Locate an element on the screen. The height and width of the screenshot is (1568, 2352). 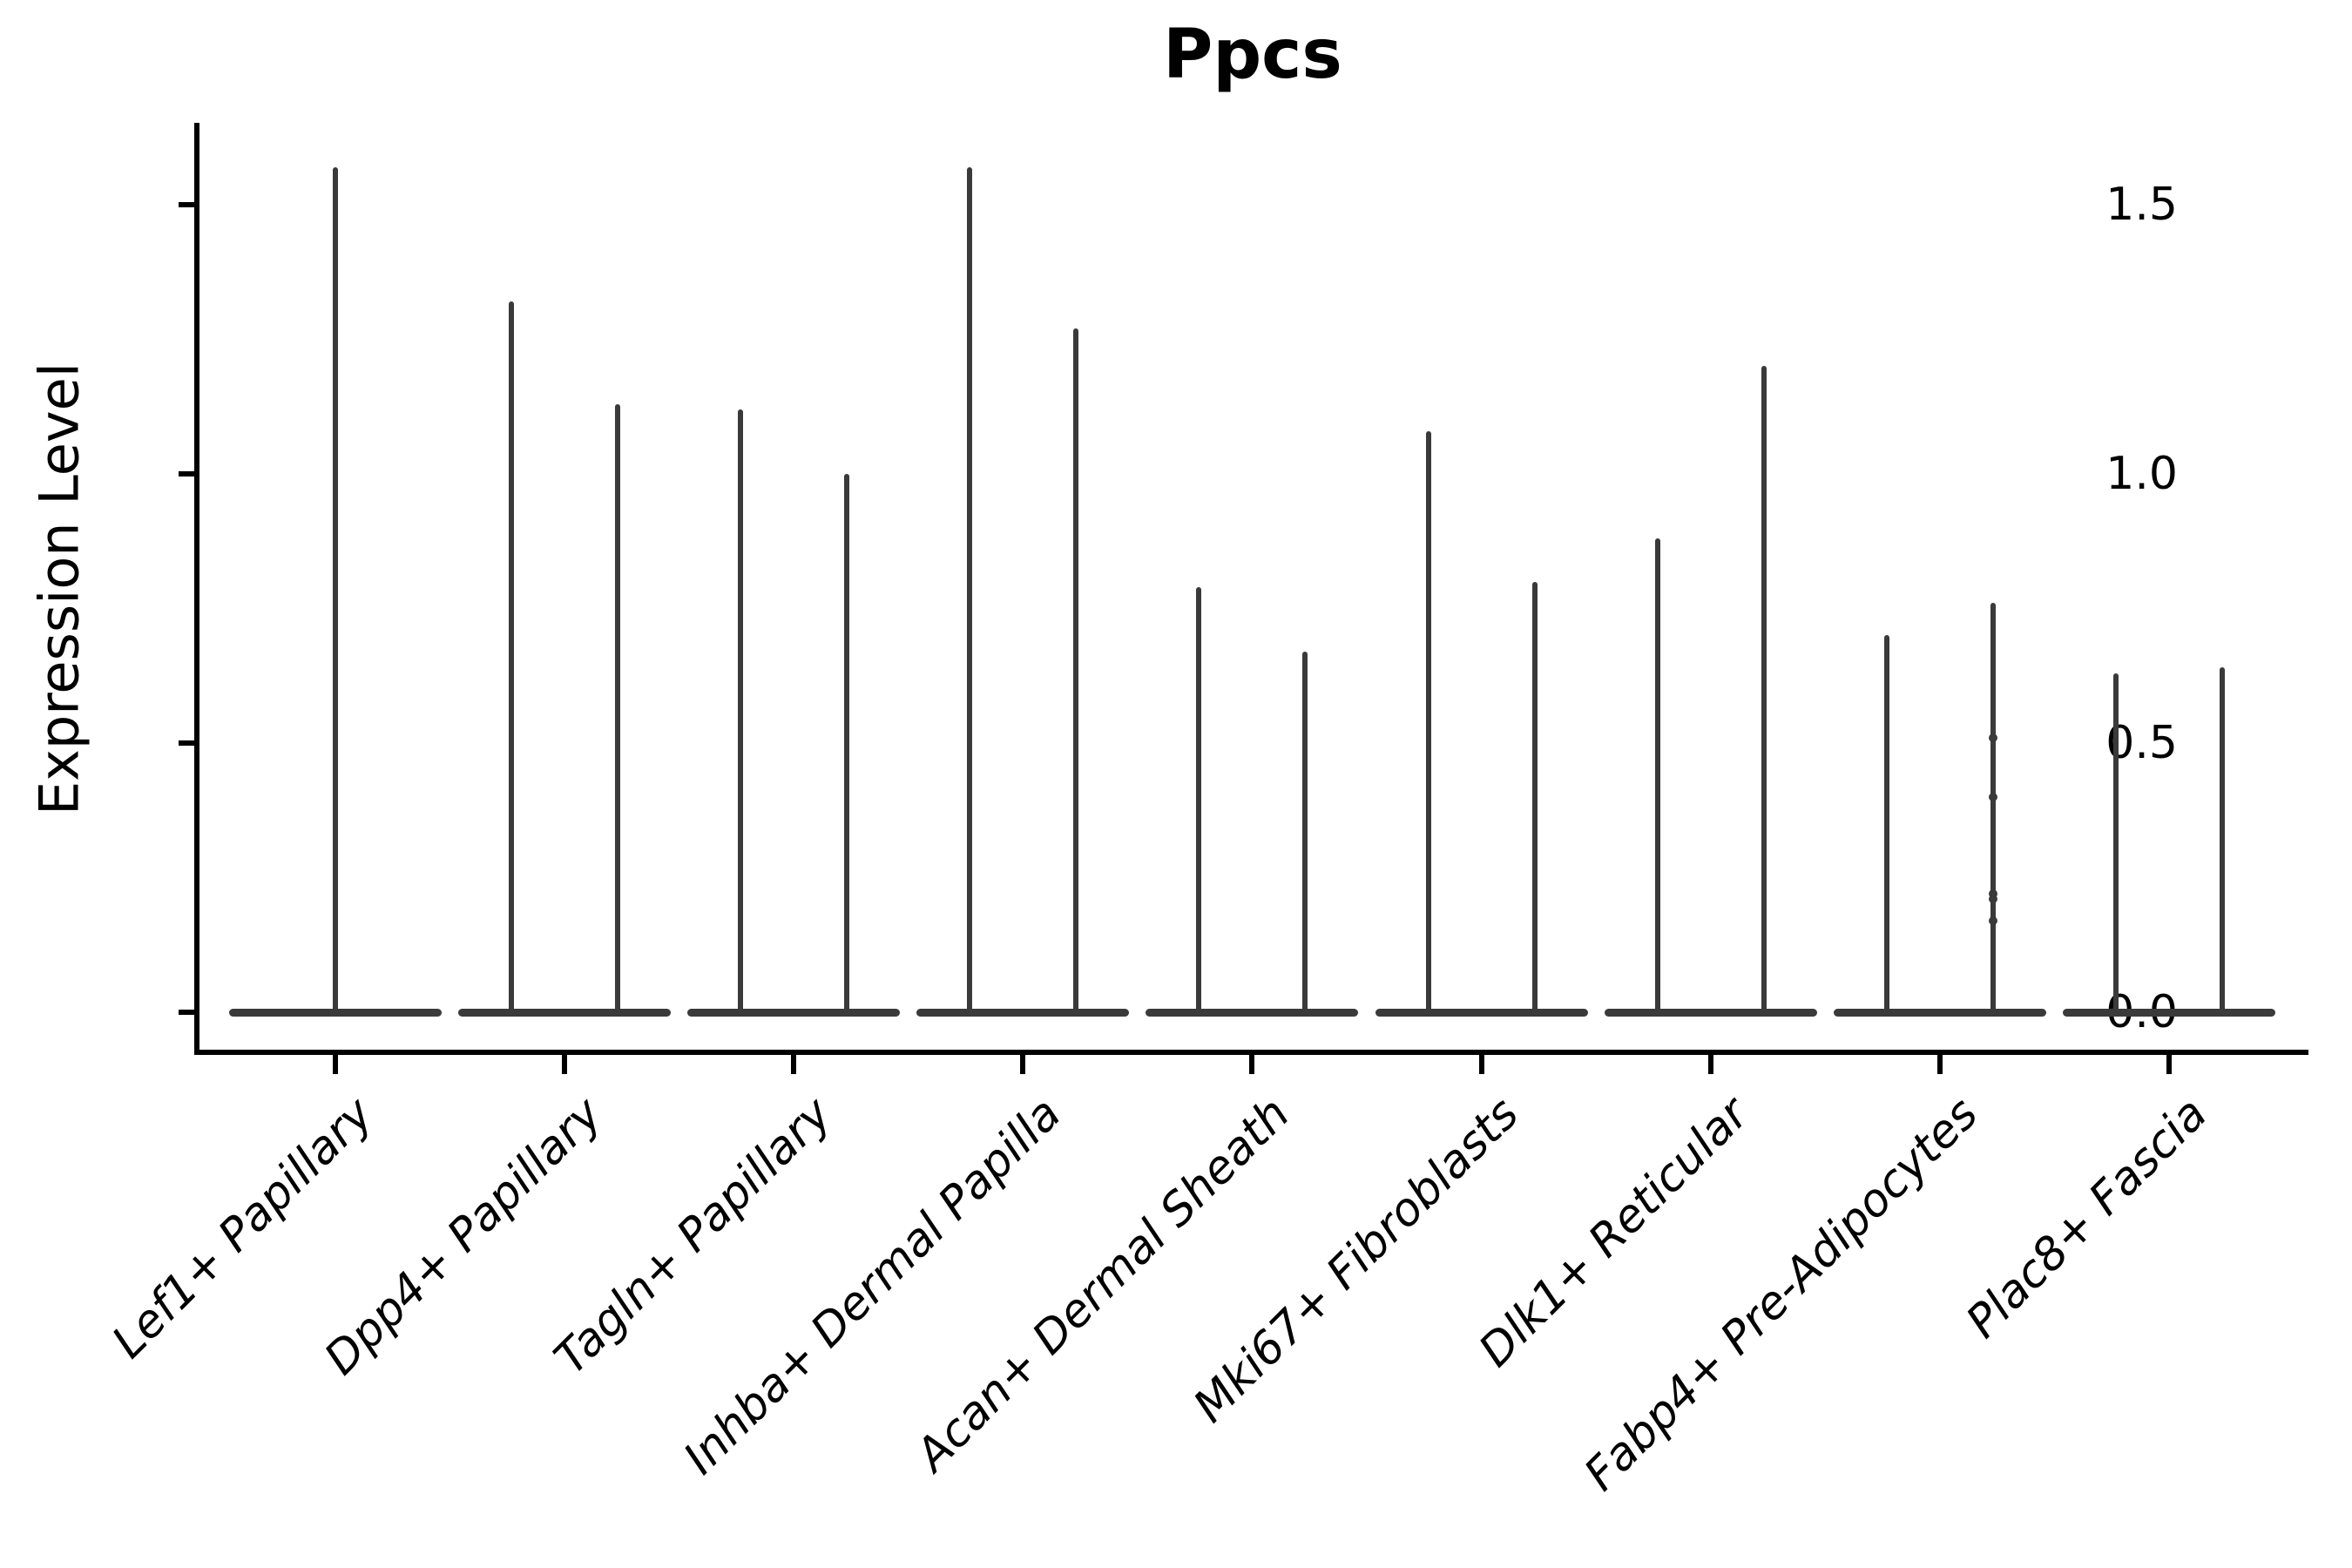
chart-title: Ppcs is located at coordinates (1252, 55).